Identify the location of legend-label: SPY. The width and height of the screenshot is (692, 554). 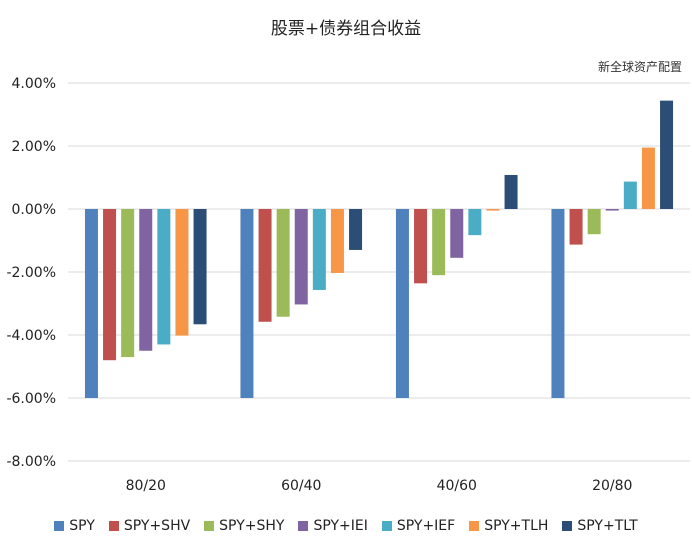
(82, 526).